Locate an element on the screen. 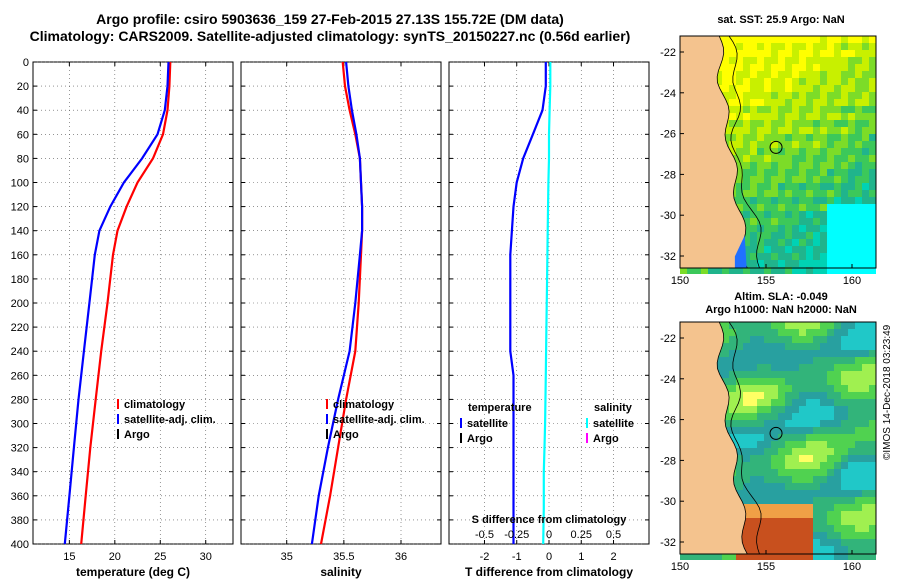 The image size is (900, 580). ytick-label: 360 is located at coordinates (20, 497).